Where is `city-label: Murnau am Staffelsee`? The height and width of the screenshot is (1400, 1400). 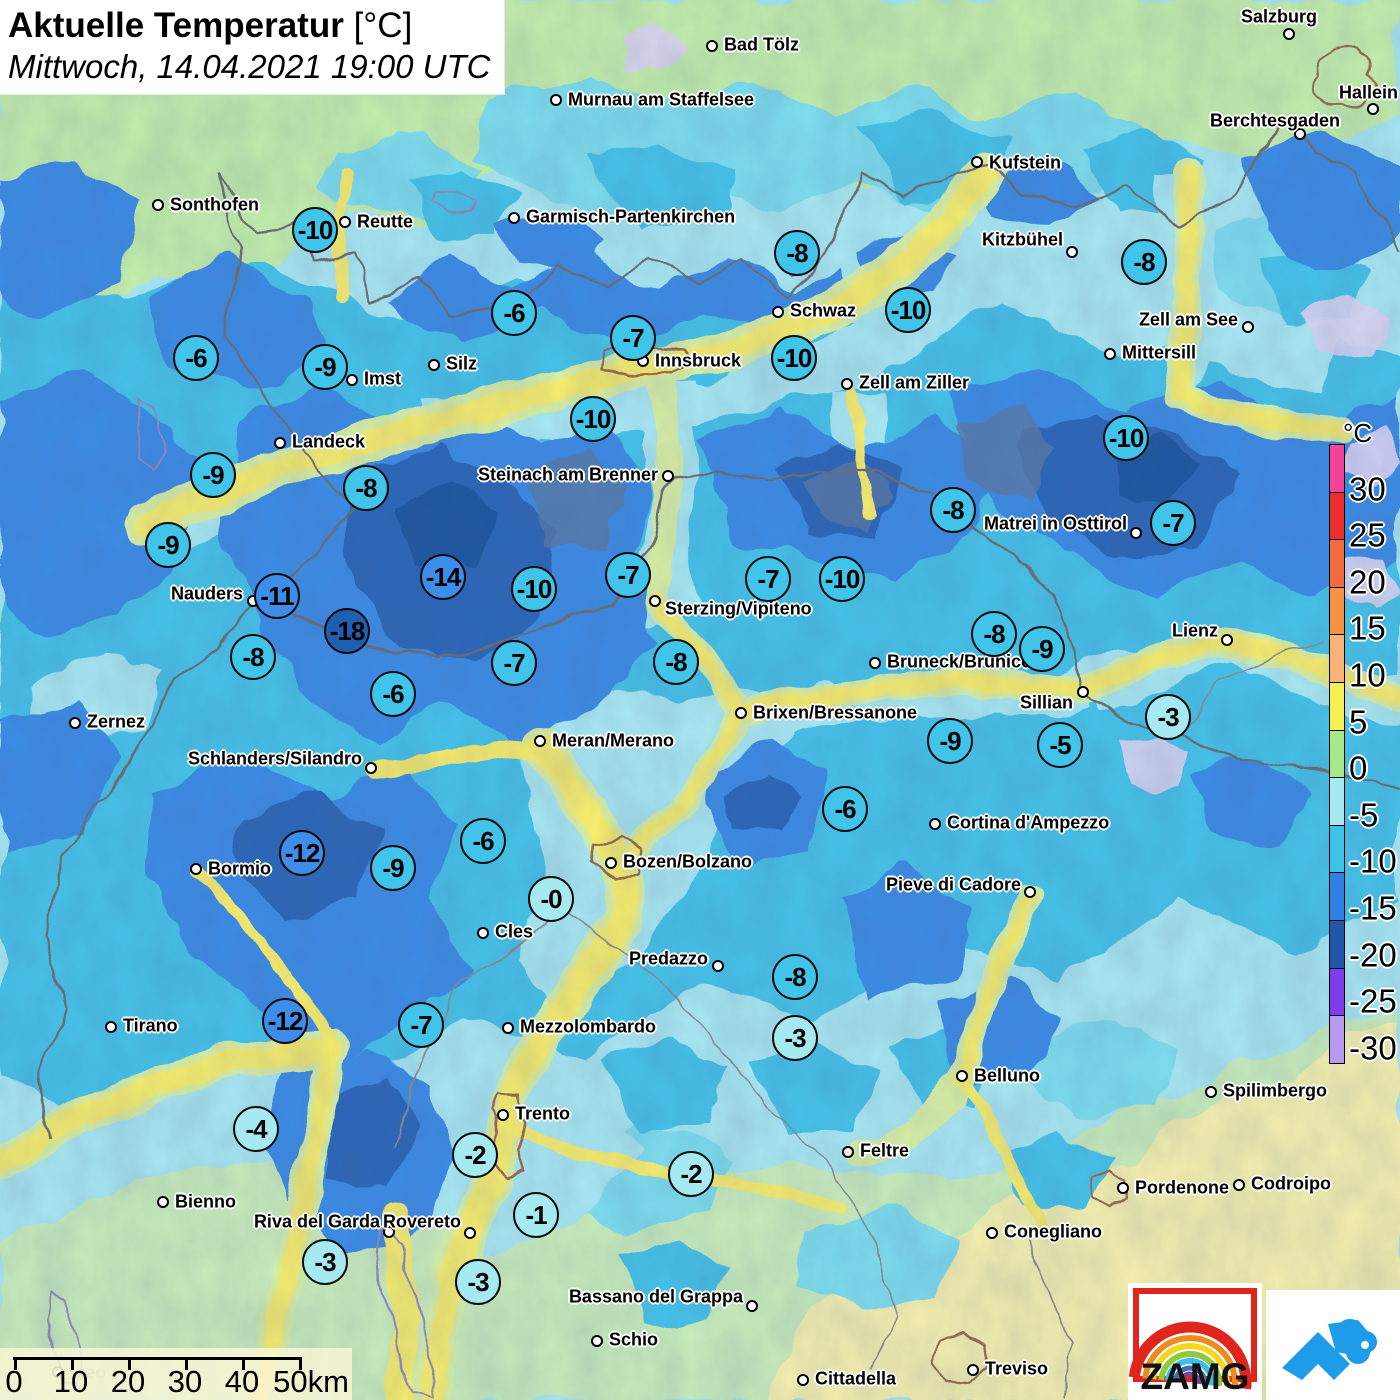 city-label: Murnau am Staffelsee is located at coordinates (661, 99).